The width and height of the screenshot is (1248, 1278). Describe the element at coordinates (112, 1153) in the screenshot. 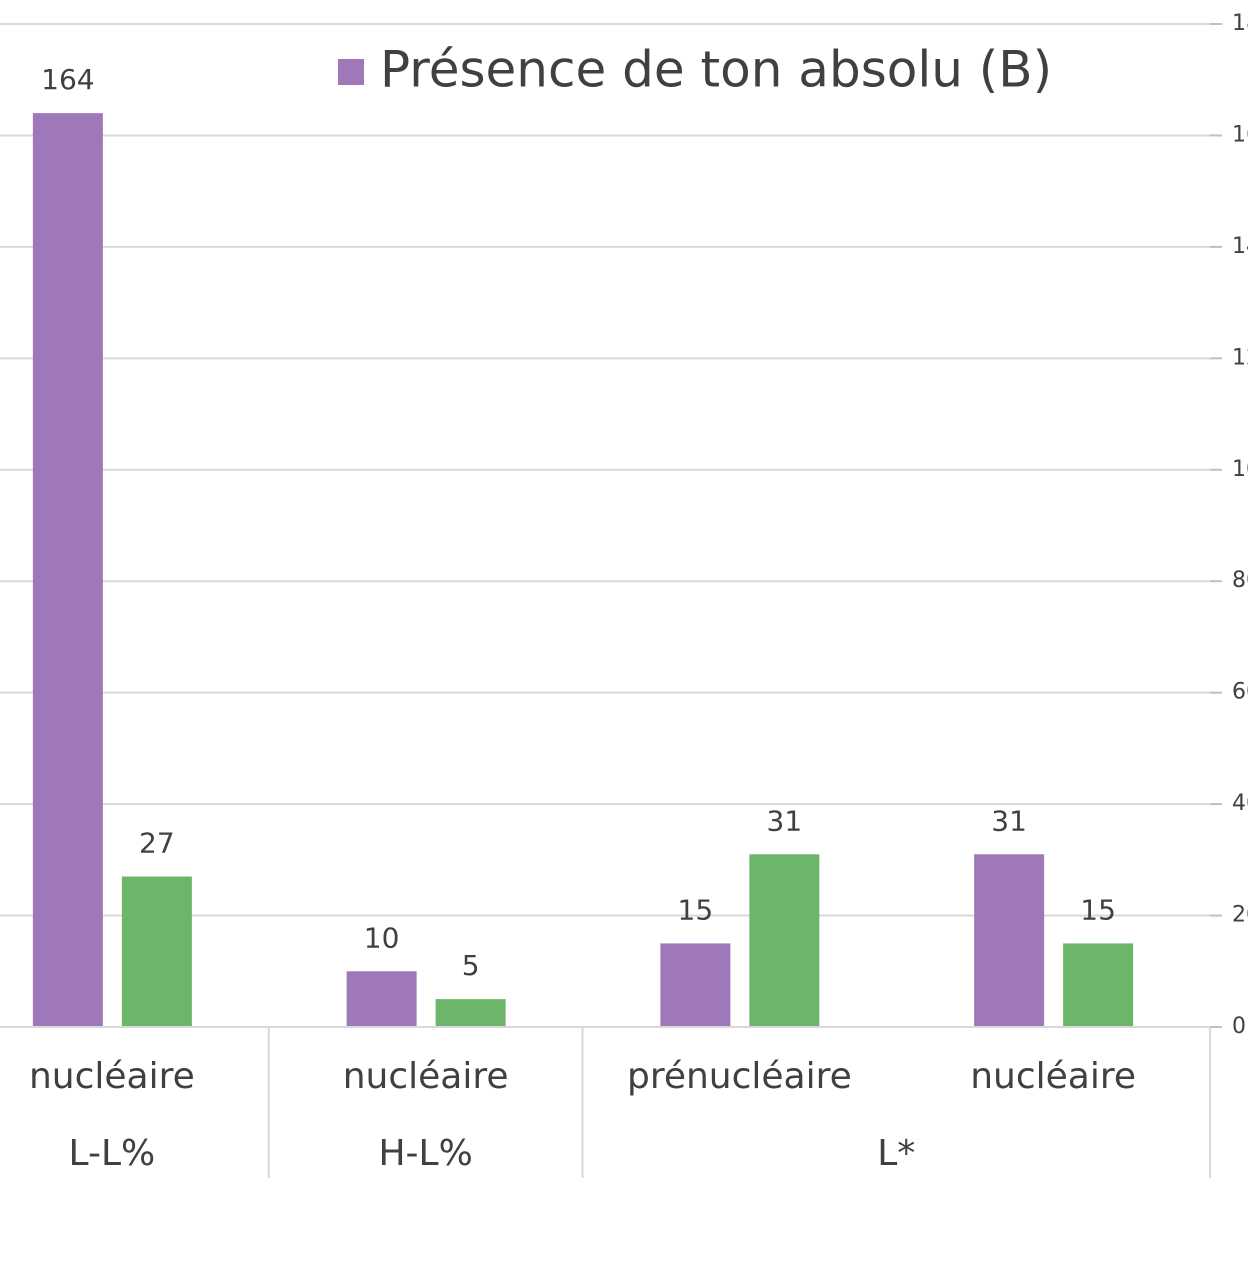

I see `group-label: L-L%` at that location.